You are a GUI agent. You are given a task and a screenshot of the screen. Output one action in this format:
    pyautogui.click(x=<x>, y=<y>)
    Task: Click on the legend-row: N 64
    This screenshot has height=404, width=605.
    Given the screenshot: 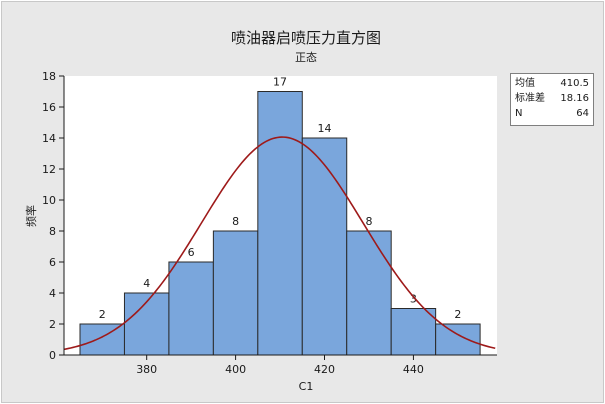 What is the action you would take?
    pyautogui.click(x=552, y=113)
    